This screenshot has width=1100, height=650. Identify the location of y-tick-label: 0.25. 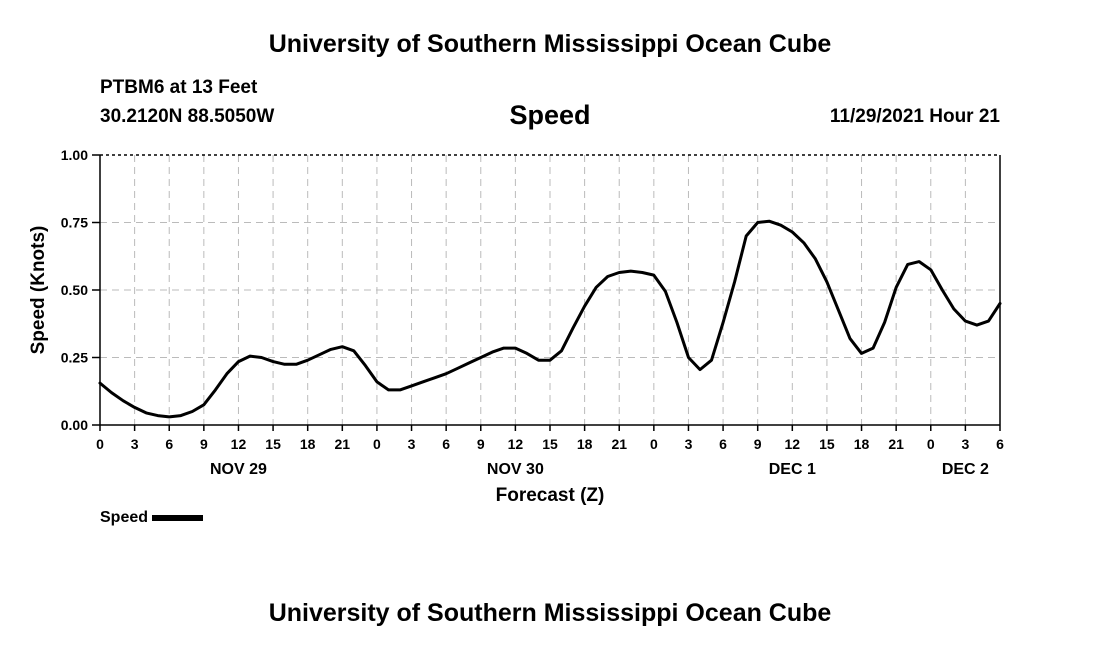
(74, 358).